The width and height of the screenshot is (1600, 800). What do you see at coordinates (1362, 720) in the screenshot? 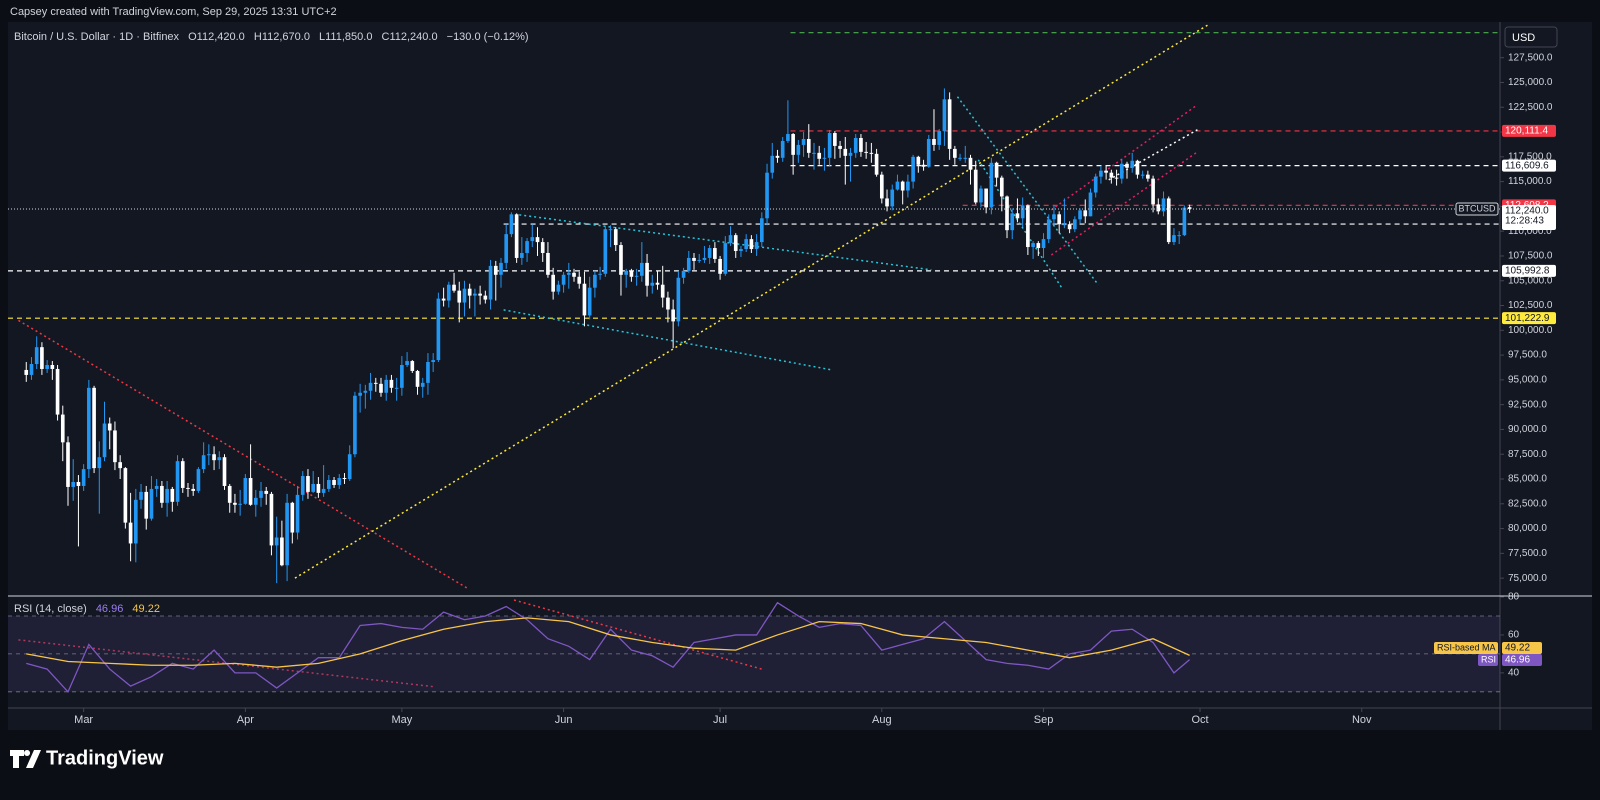
I see `x-tick-label: Nov` at bounding box center [1362, 720].